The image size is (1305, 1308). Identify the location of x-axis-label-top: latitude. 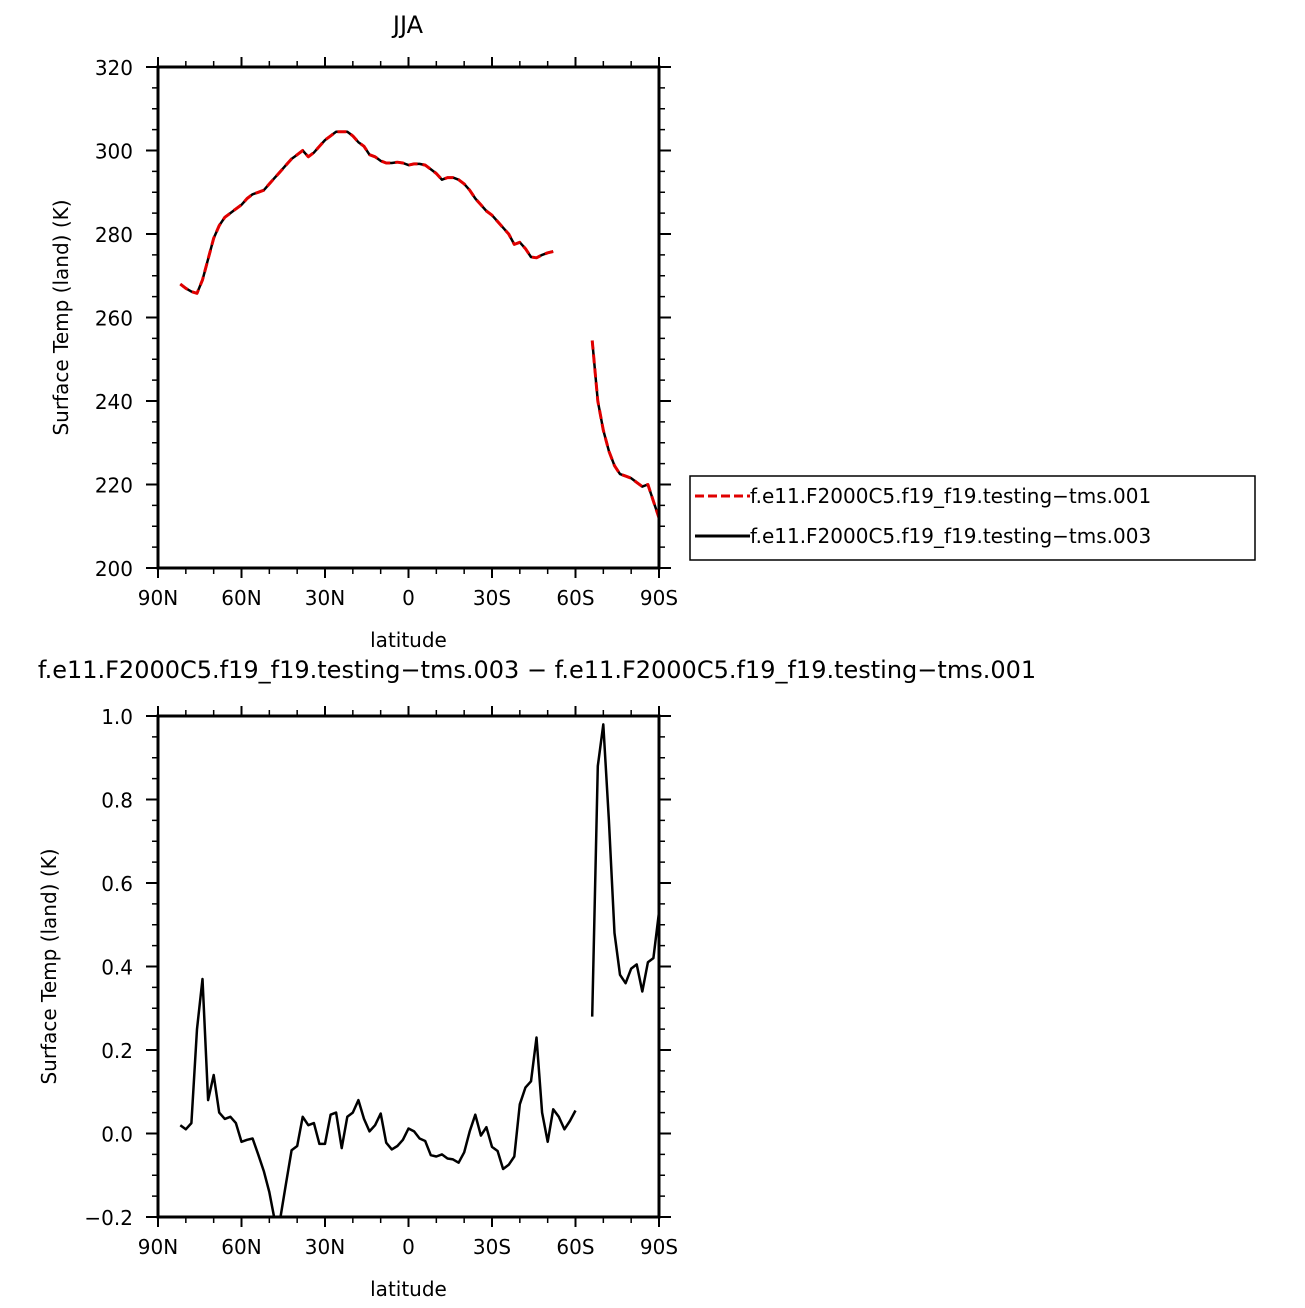
(408, 640).